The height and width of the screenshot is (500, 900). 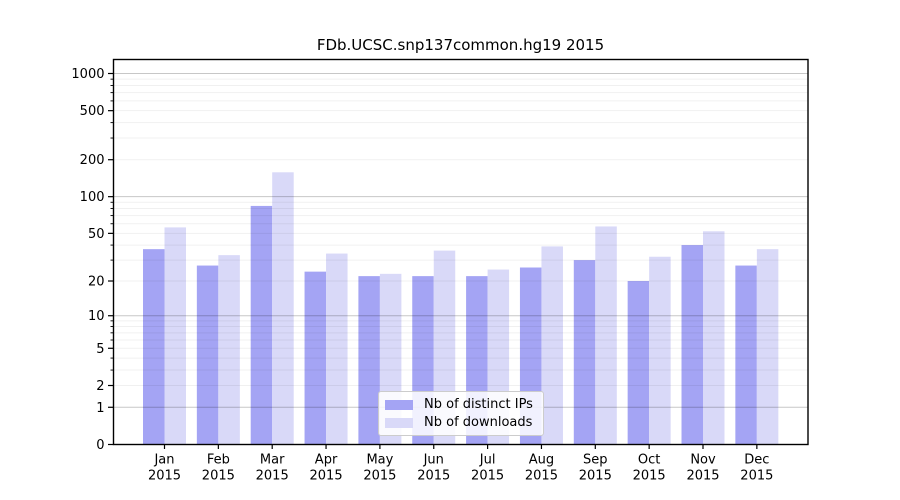 What do you see at coordinates (96, 234) in the screenshot?
I see `y-tick-label-50: 50` at bounding box center [96, 234].